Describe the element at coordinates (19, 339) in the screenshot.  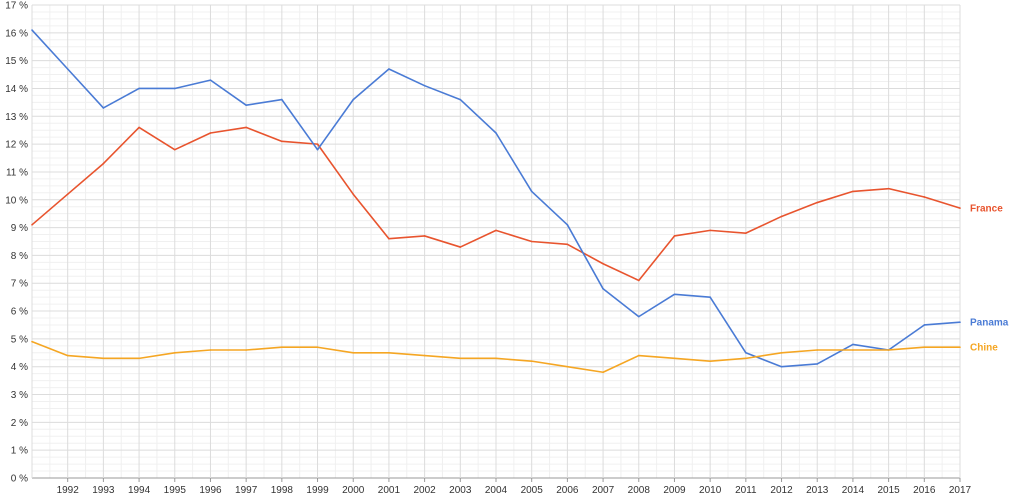
I see `y-tick-label: 5 %` at that location.